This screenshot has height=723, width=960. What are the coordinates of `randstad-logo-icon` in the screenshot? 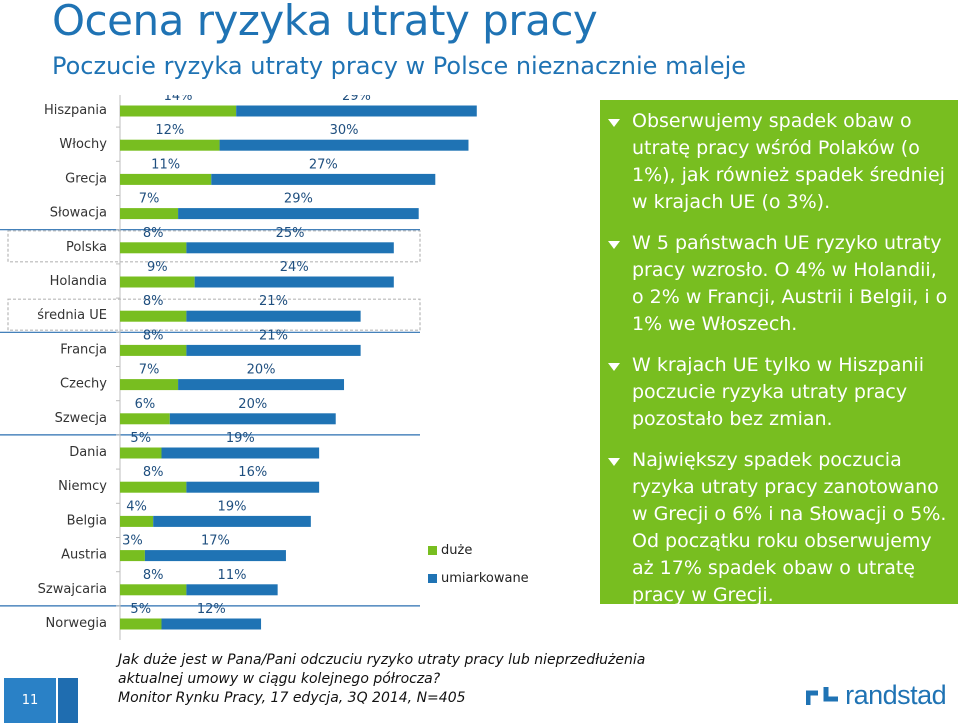 It's located at (822, 695).